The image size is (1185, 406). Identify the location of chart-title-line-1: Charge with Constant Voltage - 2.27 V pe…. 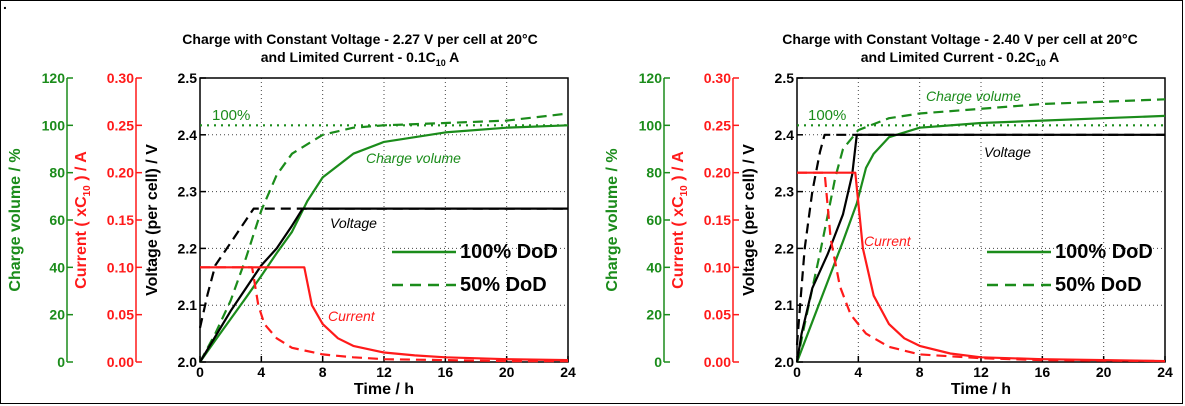
(359, 39).